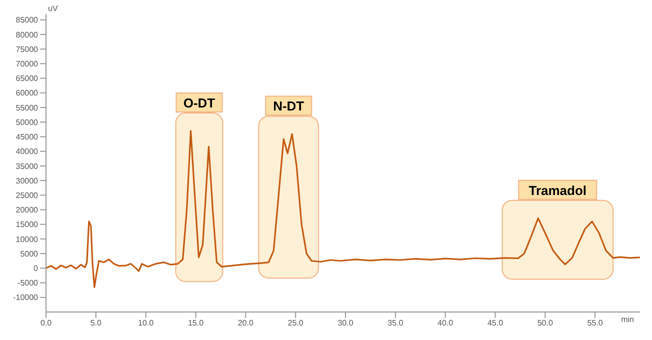 The height and width of the screenshot is (340, 652). Describe the element at coordinates (396, 323) in the screenshot. I see `x-tick-label: 35.0` at that location.